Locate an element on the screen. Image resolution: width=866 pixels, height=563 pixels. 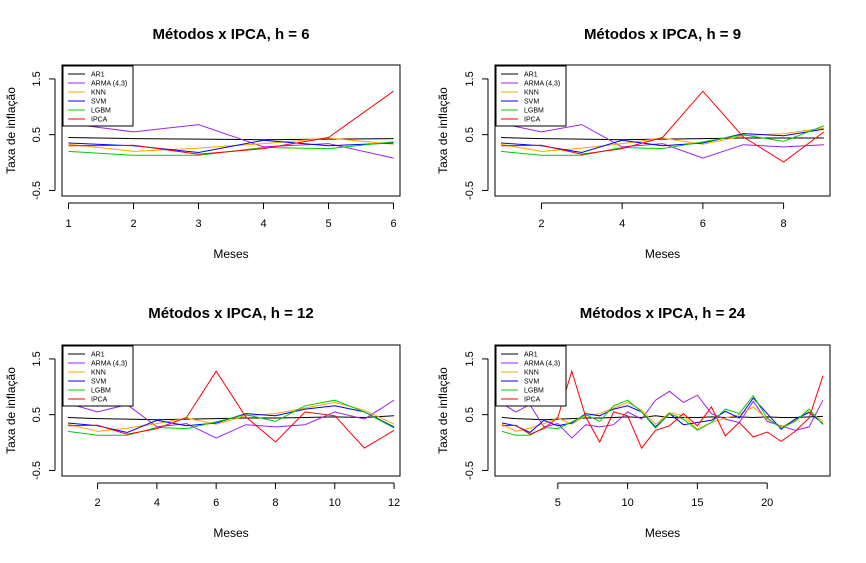
x-tick-label: 3 is located at coordinates (198, 224).